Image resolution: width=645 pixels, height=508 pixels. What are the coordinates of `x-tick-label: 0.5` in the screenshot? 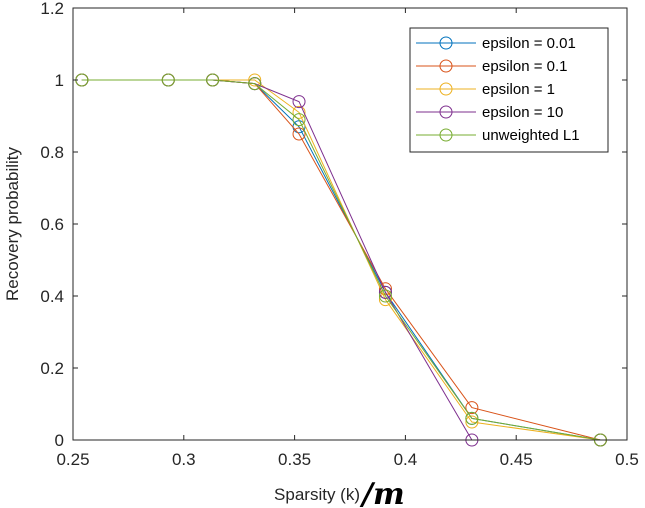 It's located at (627, 459).